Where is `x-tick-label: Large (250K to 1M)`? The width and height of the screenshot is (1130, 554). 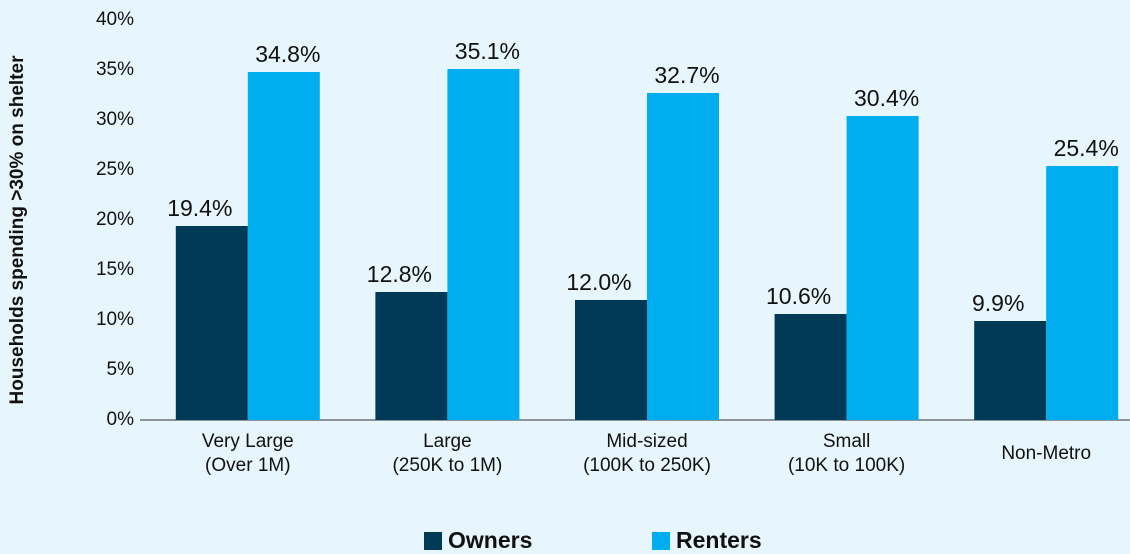
x-tick-label: Large (250K to 1M) is located at coordinates (447, 453).